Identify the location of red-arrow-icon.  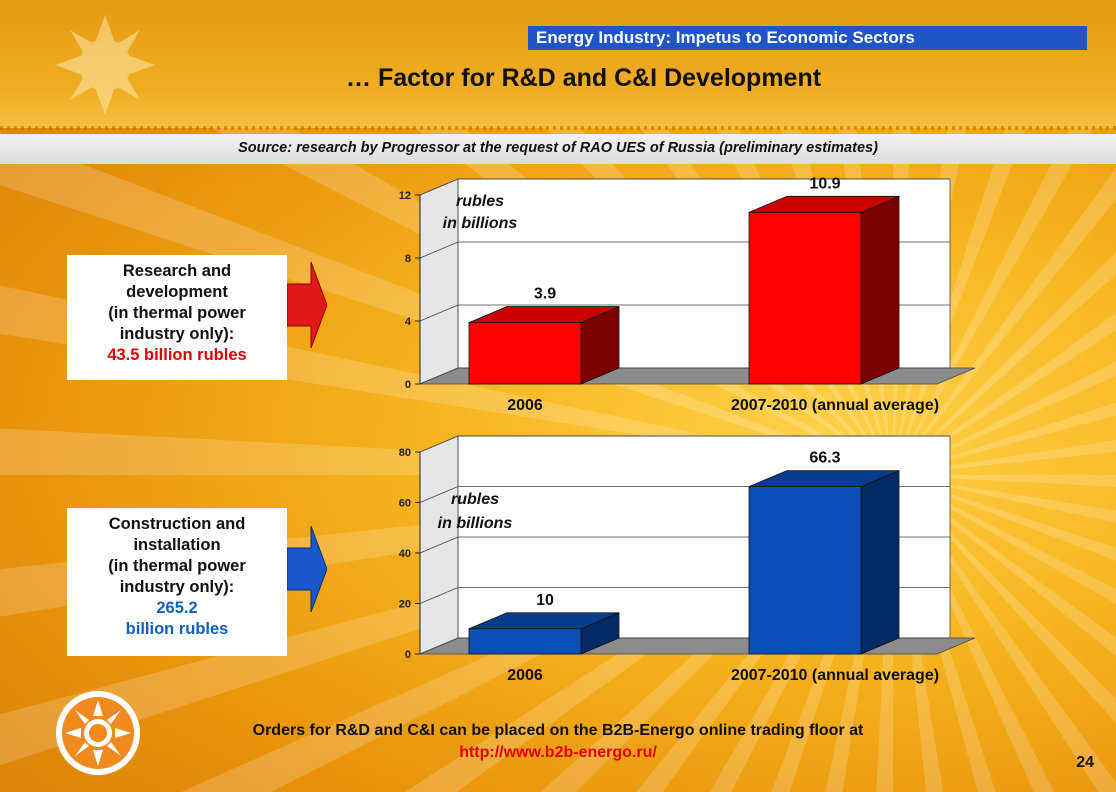
(307, 305).